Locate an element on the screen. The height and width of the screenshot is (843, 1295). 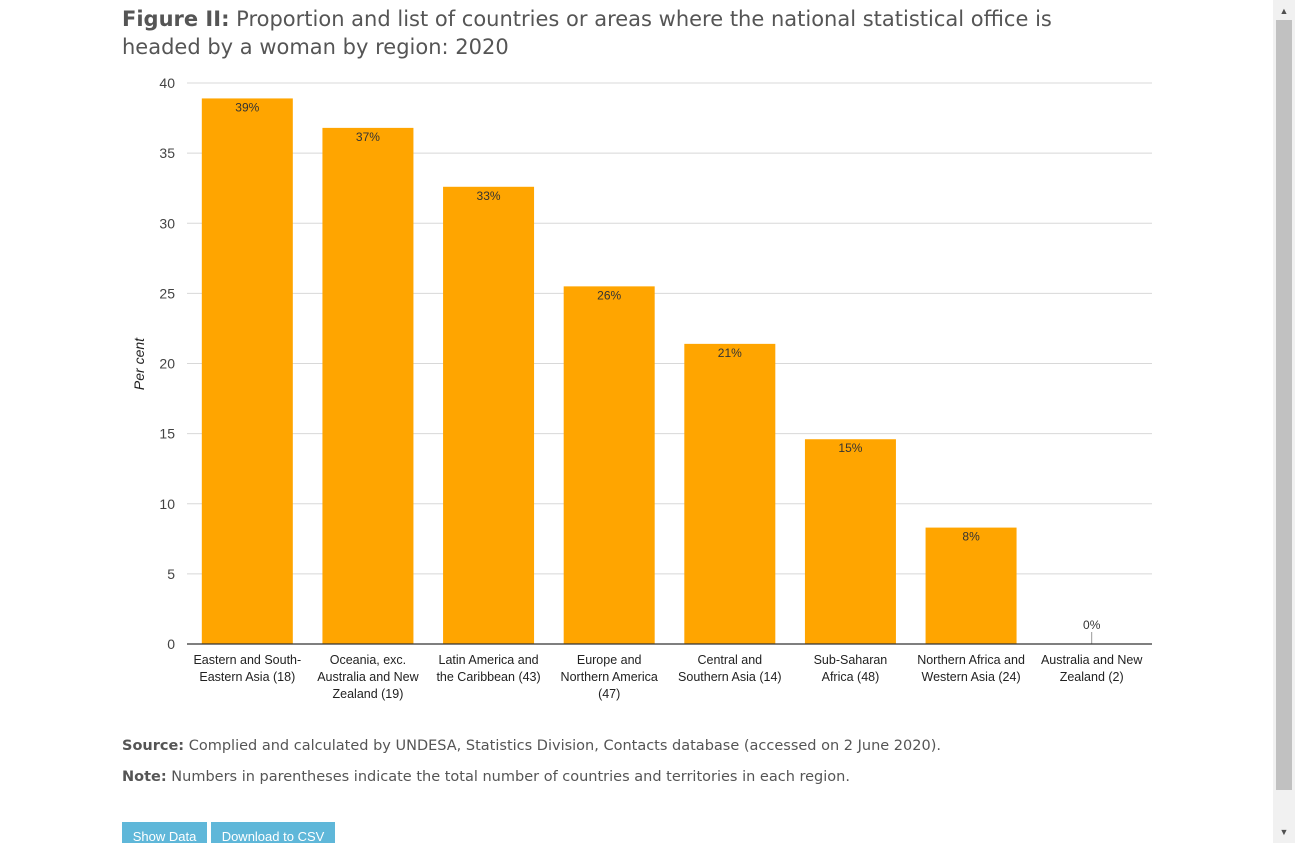
data-label: 39% is located at coordinates (247, 107).